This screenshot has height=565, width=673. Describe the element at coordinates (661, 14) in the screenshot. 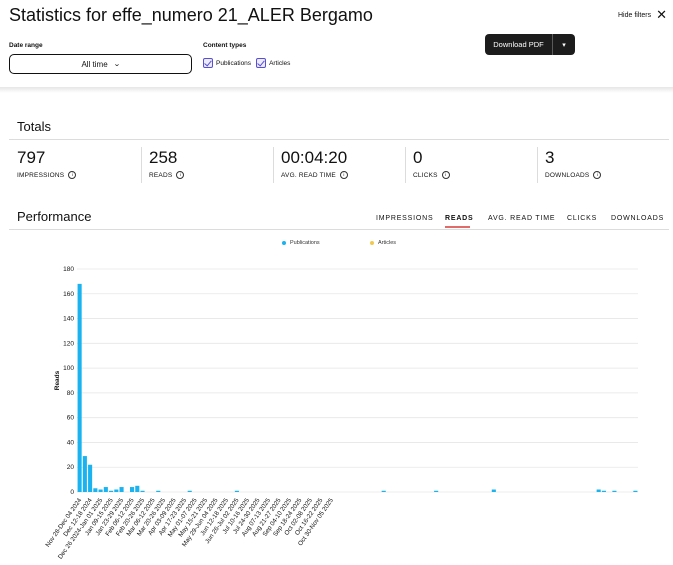

I see `close-icon: ✕` at that location.